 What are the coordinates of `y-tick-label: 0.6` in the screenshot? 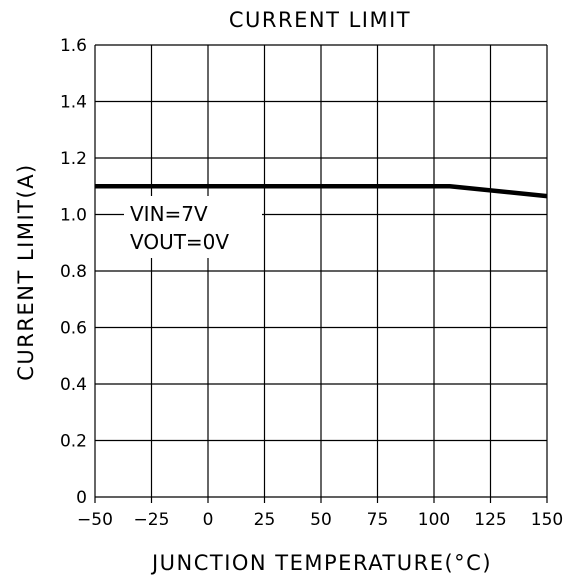 It's located at (73, 329).